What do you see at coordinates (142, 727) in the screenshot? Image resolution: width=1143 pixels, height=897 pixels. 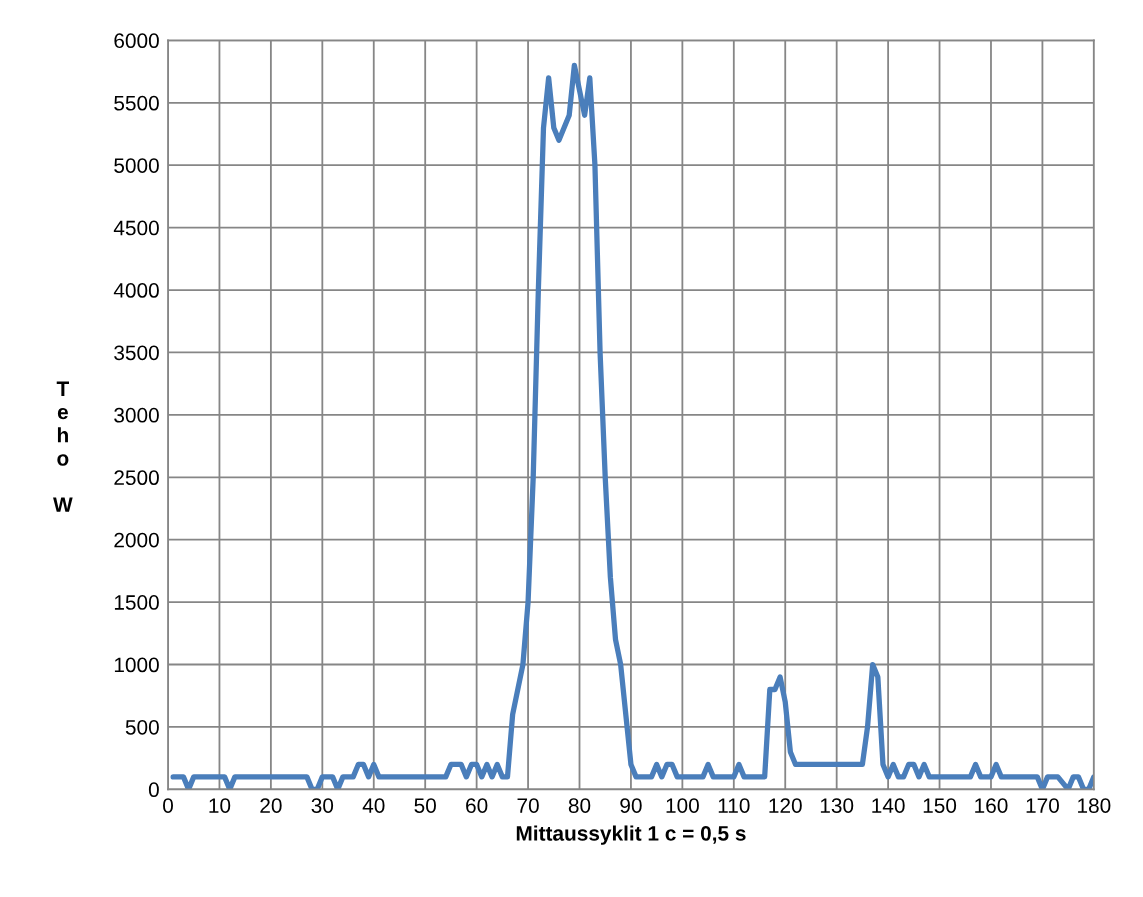 I see `y-tick-label: 500` at bounding box center [142, 727].